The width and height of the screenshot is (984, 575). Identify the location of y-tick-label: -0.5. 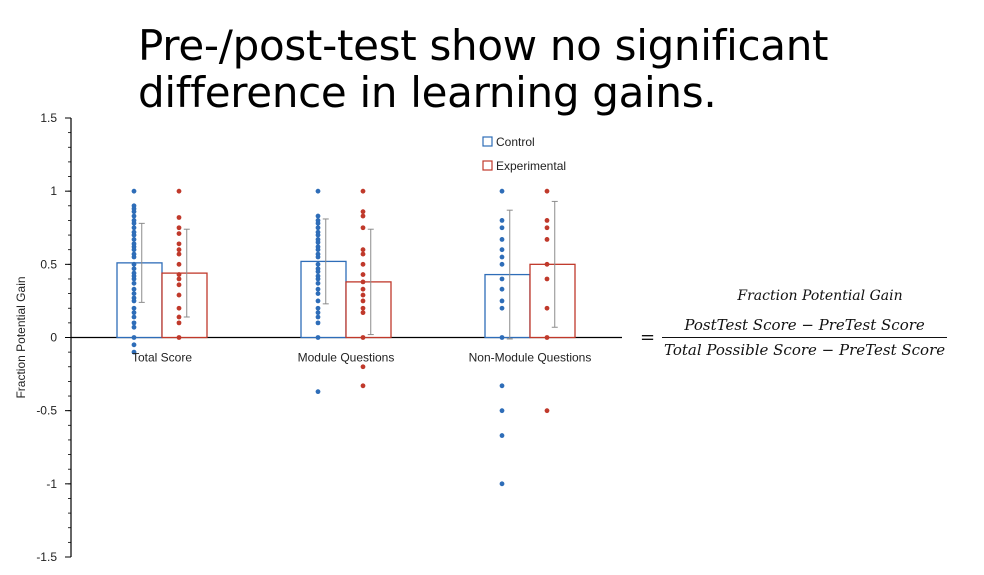
(46, 411).